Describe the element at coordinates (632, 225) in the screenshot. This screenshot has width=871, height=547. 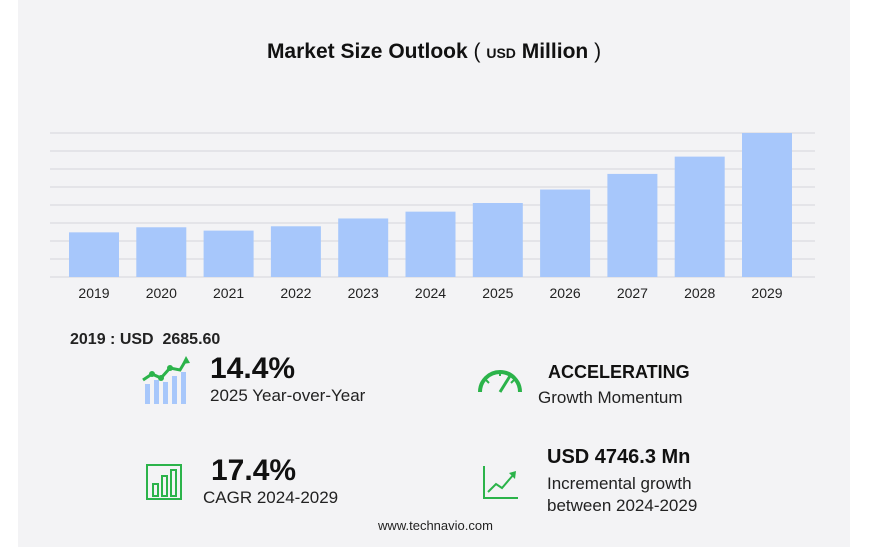
I see `bar-2027` at that location.